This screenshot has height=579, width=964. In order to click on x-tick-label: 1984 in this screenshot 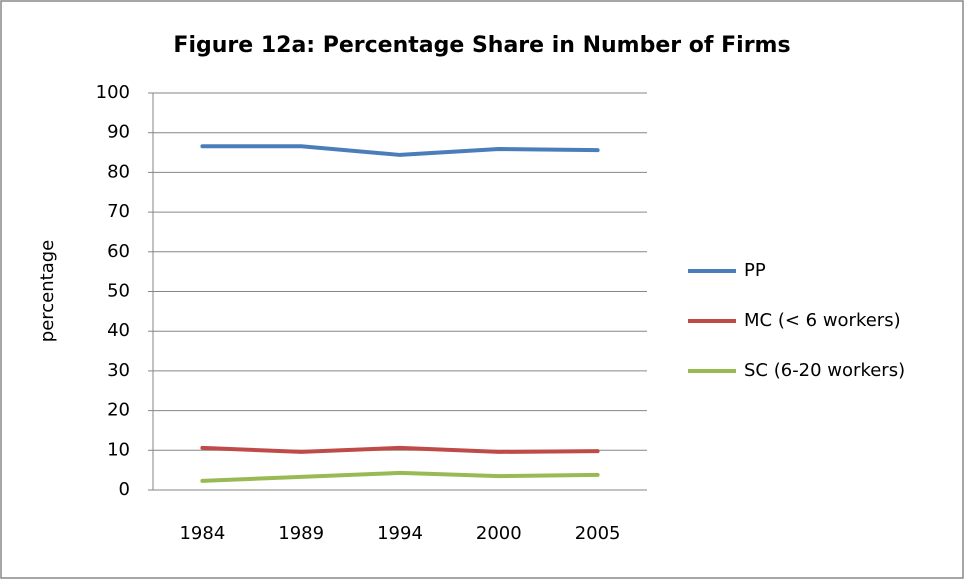, I will do `click(202, 533)`.